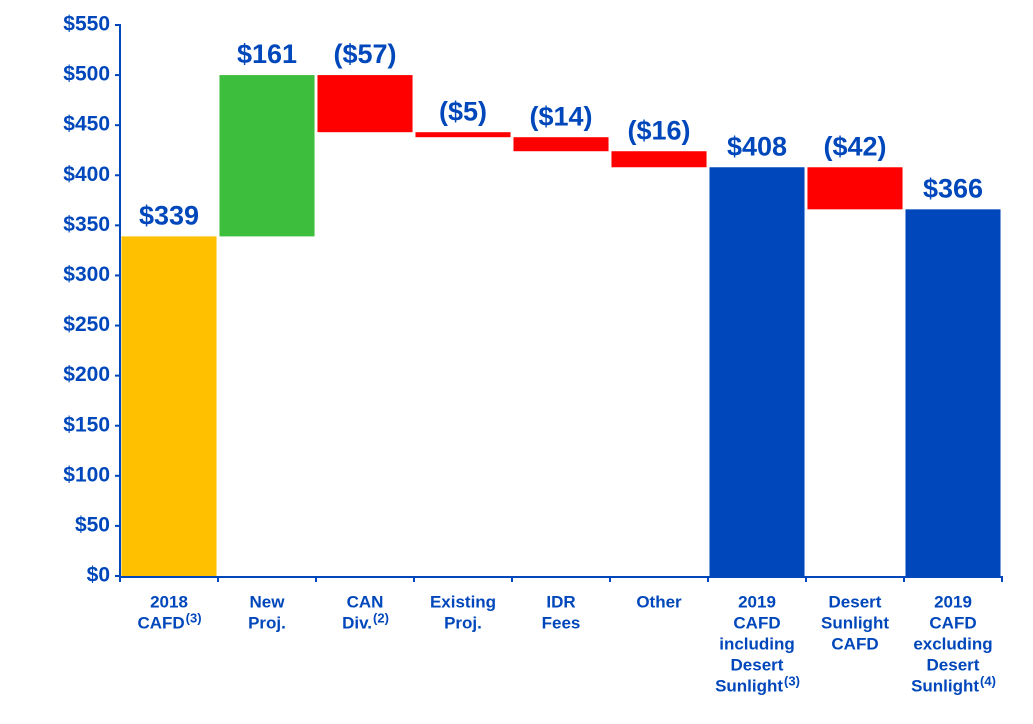 Image resolution: width=1033 pixels, height=724 pixels. I want to click on value-label: ($42), so click(854, 146).